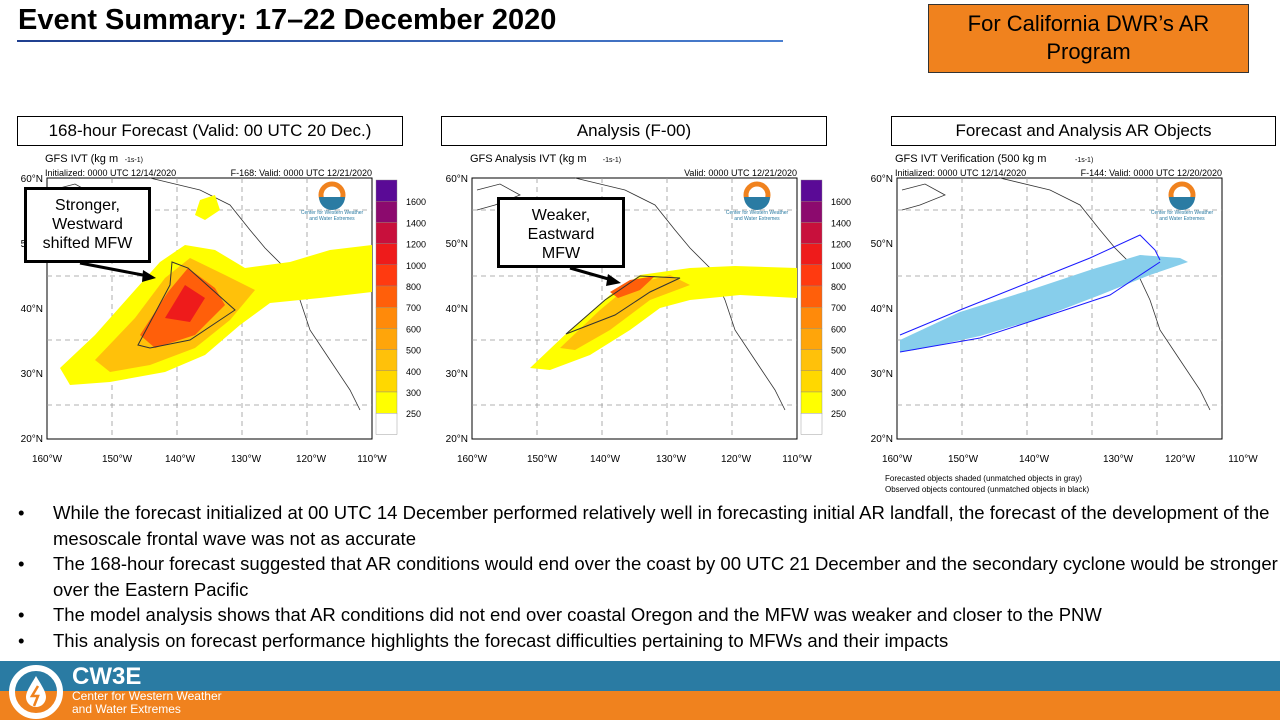 The image size is (1280, 720). I want to click on colorbar-label: 1200, so click(416, 245).